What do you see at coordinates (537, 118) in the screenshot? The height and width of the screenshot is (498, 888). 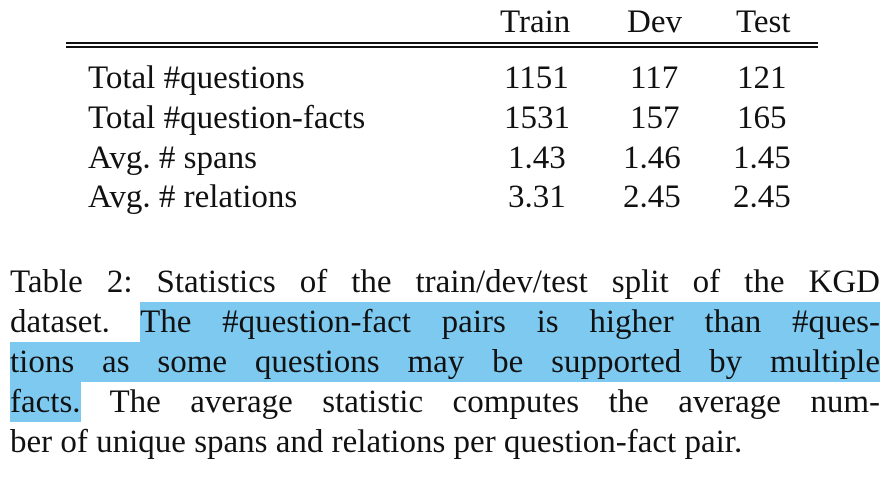 I see `cell-total-question-facts-train: 1531` at bounding box center [537, 118].